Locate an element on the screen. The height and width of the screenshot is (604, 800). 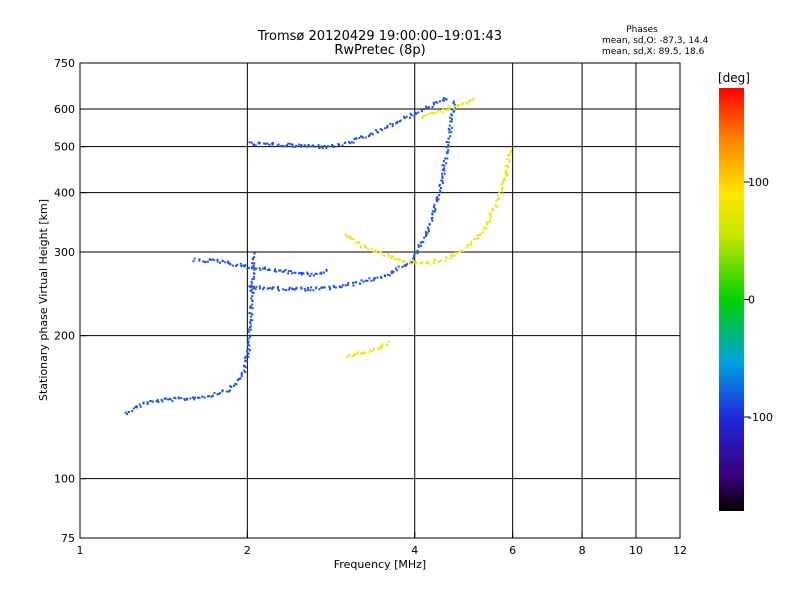
phases-x-stats: mean, sd,X: 89.5, 18.6 is located at coordinates (653, 52).